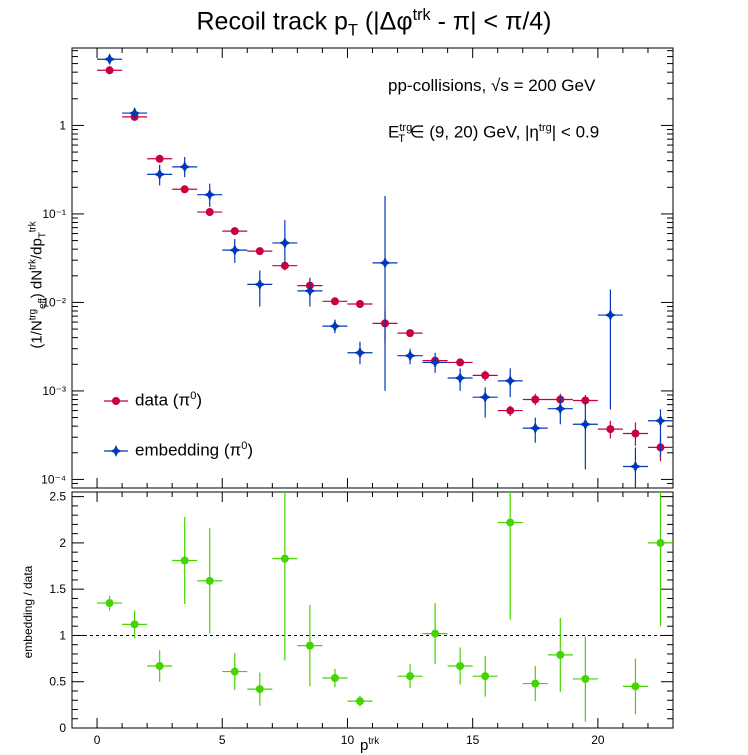 The height and width of the screenshot is (755, 748). I want to click on legend-data-marker, so click(116, 401).